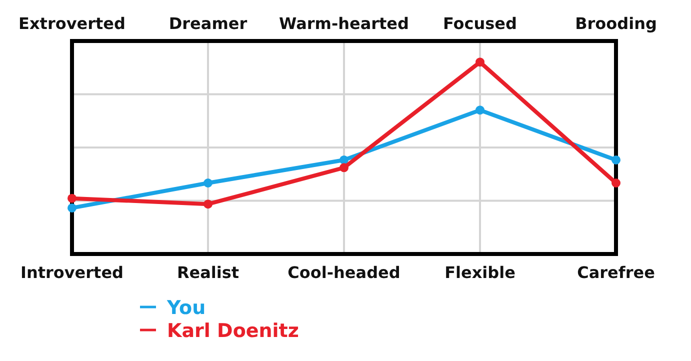 The image size is (691, 361). Describe the element at coordinates (480, 23) in the screenshot. I see `text: Focused` at that location.